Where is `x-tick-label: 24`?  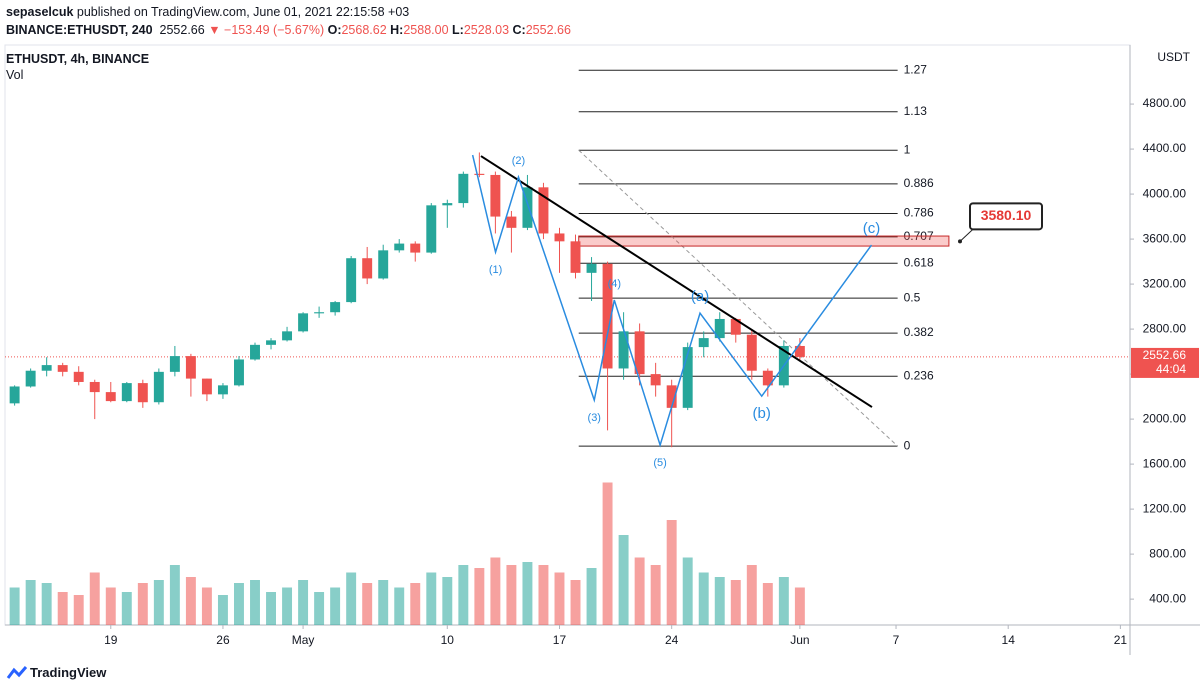 x-tick-label: 24 is located at coordinates (672, 640).